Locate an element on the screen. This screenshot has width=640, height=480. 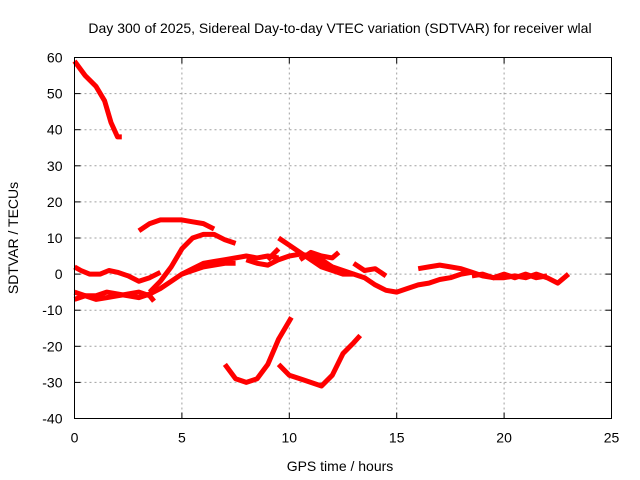
y-tick-label: 60 is located at coordinates (55, 58).